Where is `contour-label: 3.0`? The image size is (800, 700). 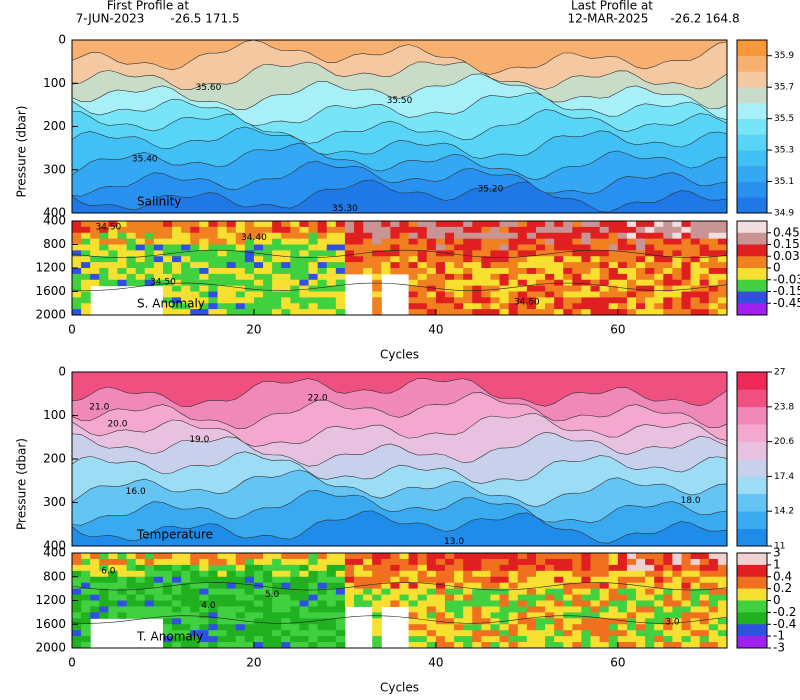 contour-label: 3.0 is located at coordinates (672, 622).